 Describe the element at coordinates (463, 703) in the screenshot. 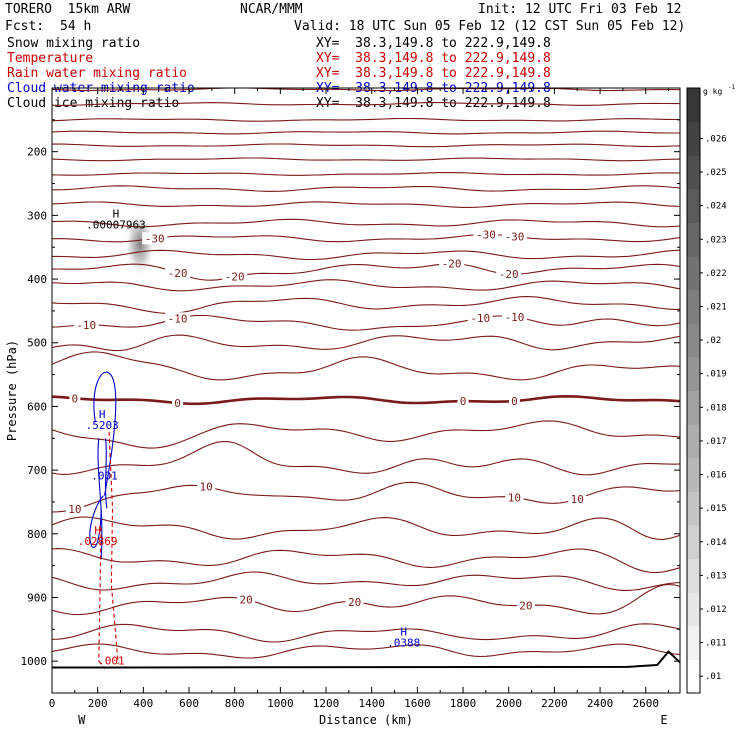

I see `x-tick-label: 1800` at that location.